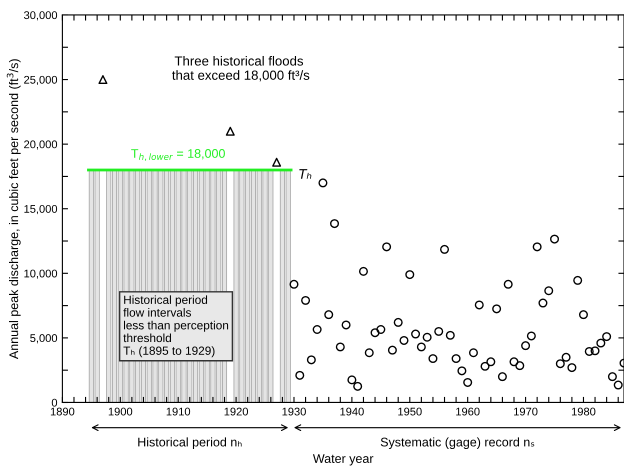 The image size is (624, 468). Describe the element at coordinates (41, 274) in the screenshot. I see `y-tick-label: 10,000` at that location.